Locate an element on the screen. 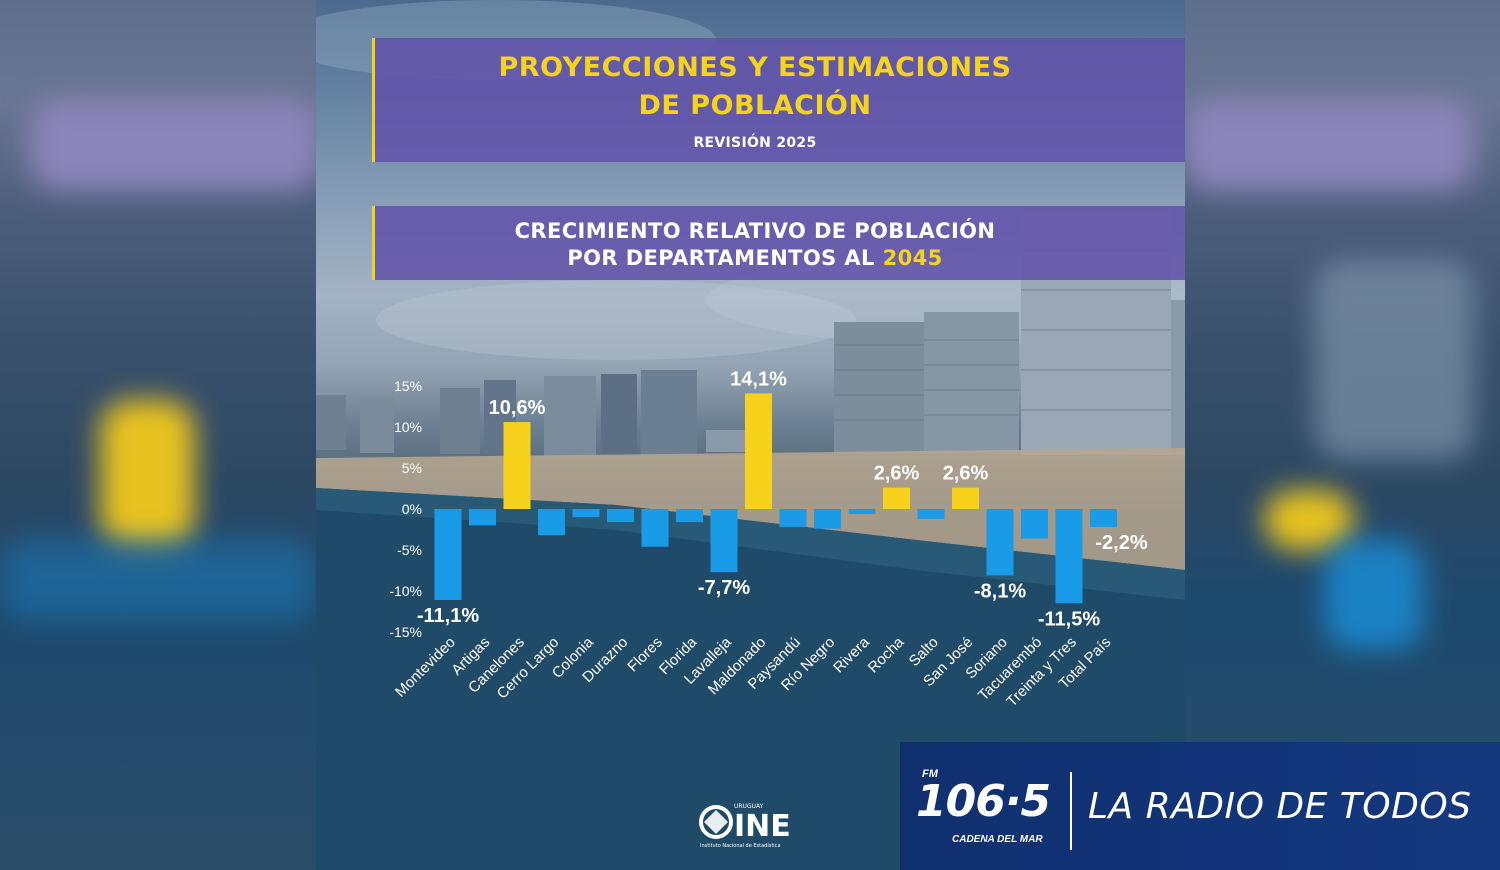 Image resolution: width=1500 pixels, height=870 pixels. bar-maldonado is located at coordinates (758, 451).